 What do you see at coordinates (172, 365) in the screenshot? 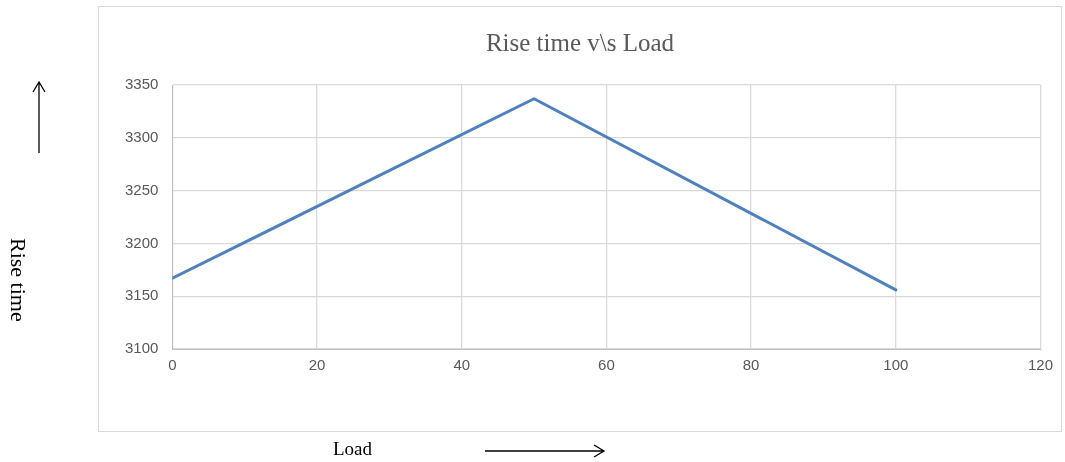
I see `x-tick-label: 0` at bounding box center [172, 365].